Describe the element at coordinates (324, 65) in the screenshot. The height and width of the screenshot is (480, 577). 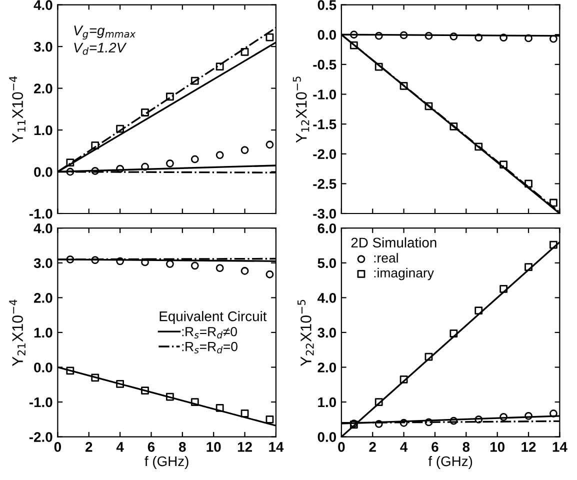
I see `y-tick-label: -0.5` at that location.